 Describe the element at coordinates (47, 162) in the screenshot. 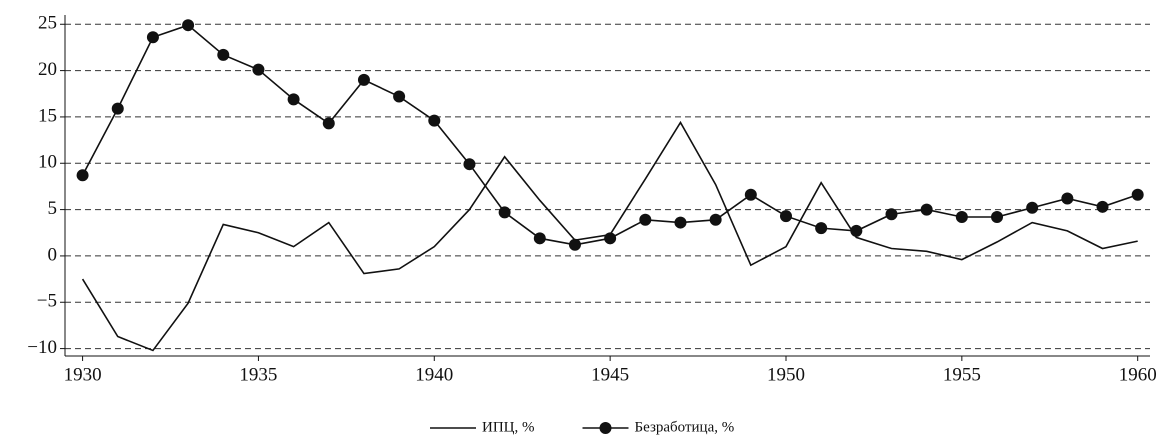

I see `y-tick-label: 10` at that location.